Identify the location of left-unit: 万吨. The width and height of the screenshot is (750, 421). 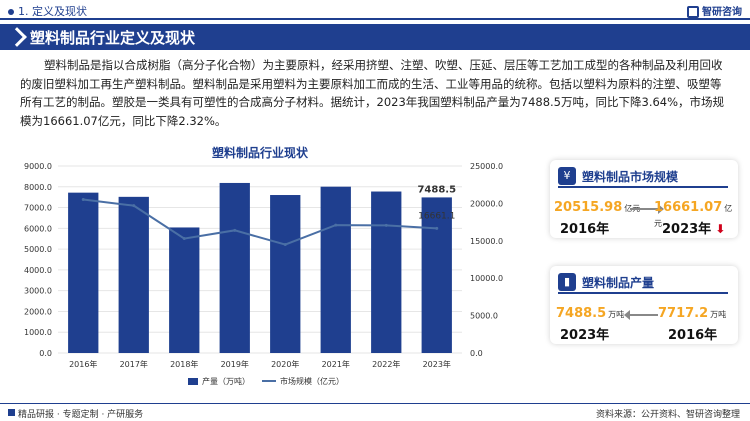
(616, 314).